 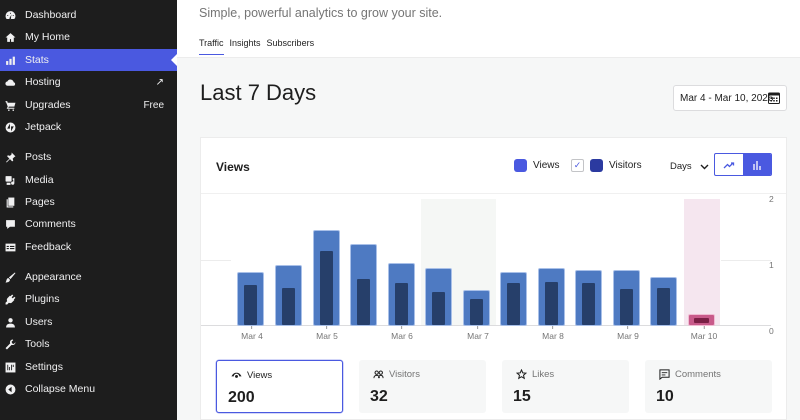 What do you see at coordinates (596, 165) in the screenshot?
I see `visitors-swatch` at bounding box center [596, 165].